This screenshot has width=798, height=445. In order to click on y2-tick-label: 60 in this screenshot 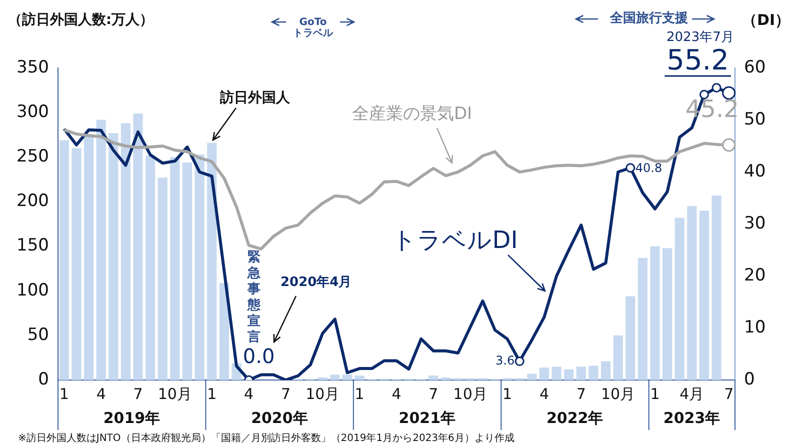, I will do `click(755, 67)`.